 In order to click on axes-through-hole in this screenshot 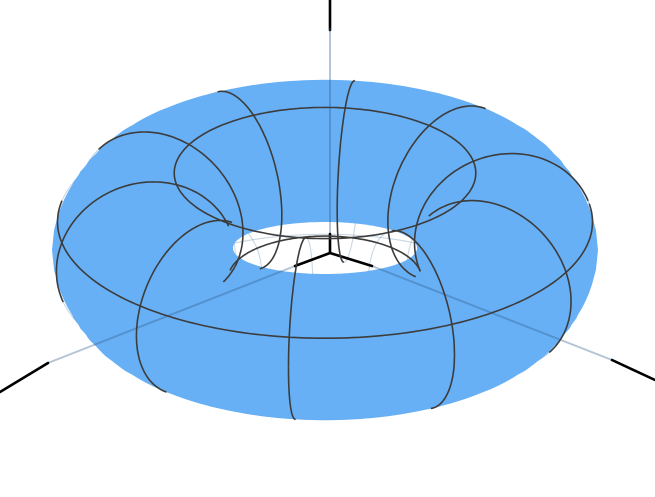, I will do `click(333, 250)`.